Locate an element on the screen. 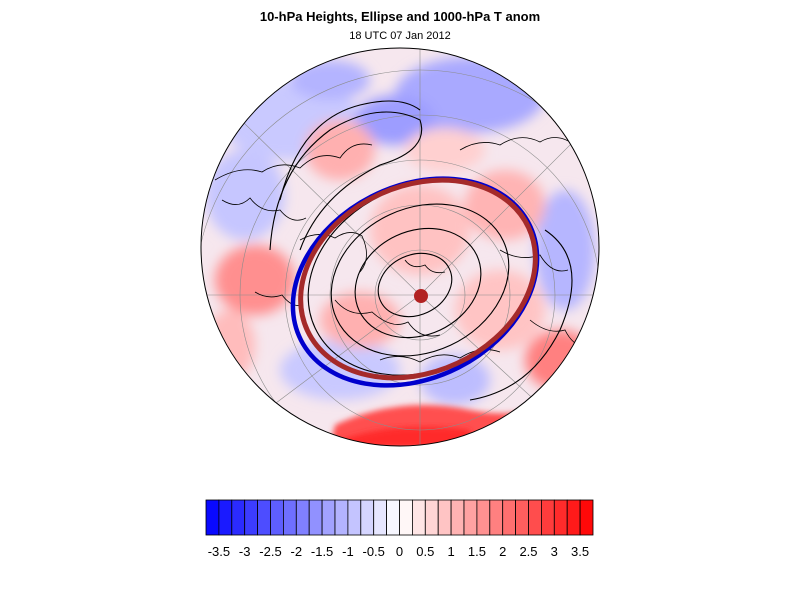 The height and width of the screenshot is (600, 800). page-subtitle: 18 UTC 07 Jan 2012 is located at coordinates (400, 36).